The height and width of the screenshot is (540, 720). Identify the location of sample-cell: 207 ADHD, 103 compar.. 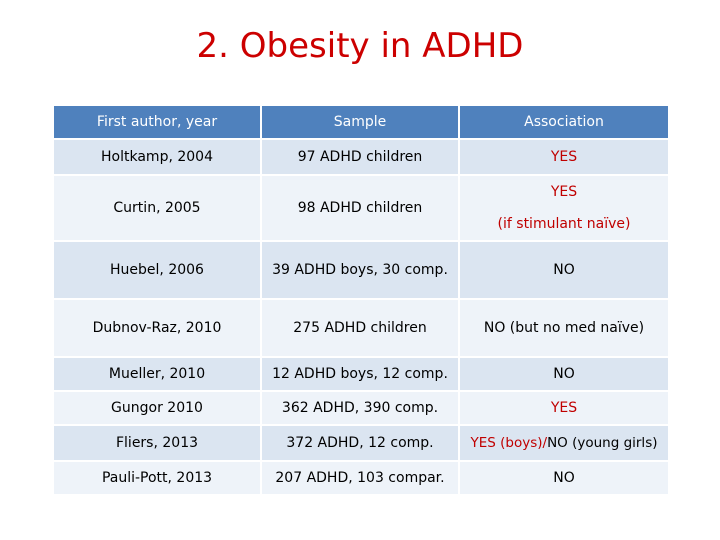
(360, 478).